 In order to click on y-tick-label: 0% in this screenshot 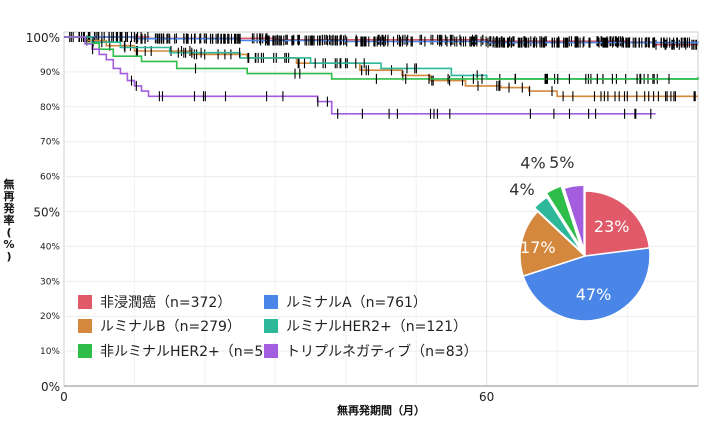, I will do `click(50, 387)`.